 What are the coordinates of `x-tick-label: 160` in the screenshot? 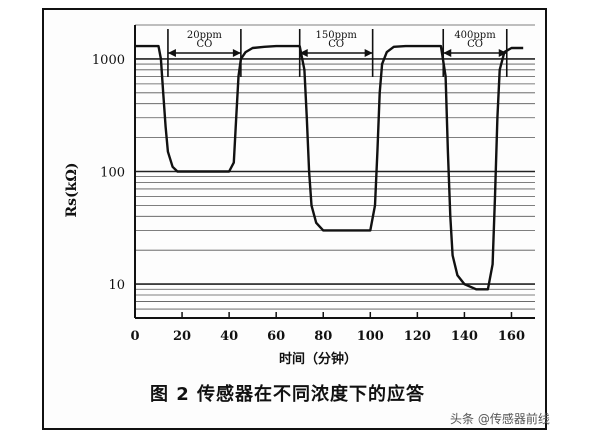 It's located at (511, 336).